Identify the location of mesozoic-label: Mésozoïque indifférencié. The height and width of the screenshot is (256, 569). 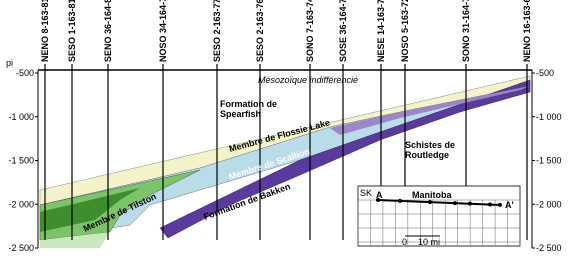
(308, 80).